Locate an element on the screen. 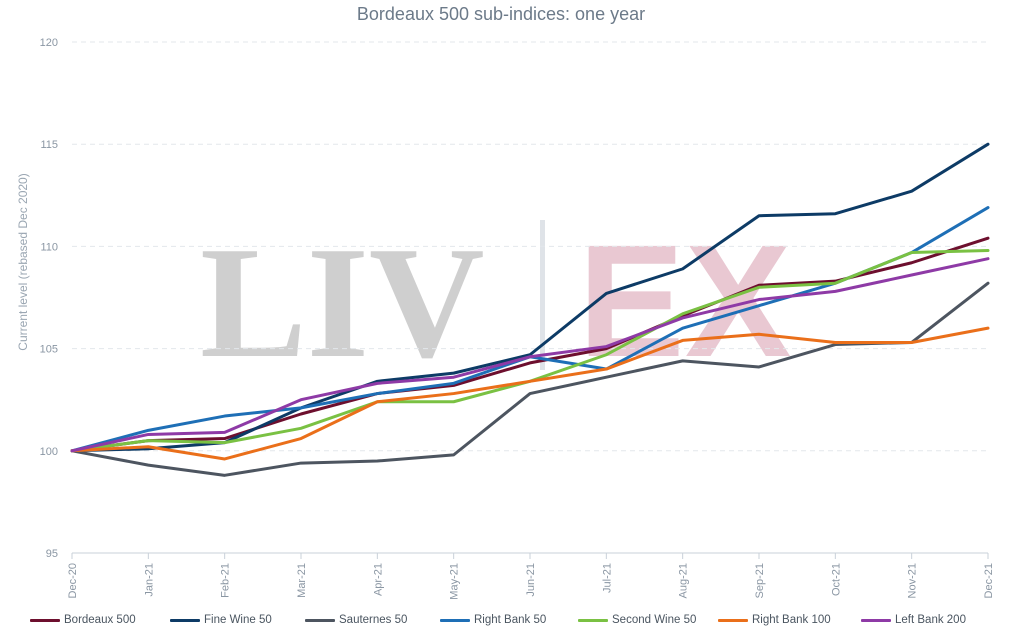  x-tick-label: Jul-21 is located at coordinates (607, 578).